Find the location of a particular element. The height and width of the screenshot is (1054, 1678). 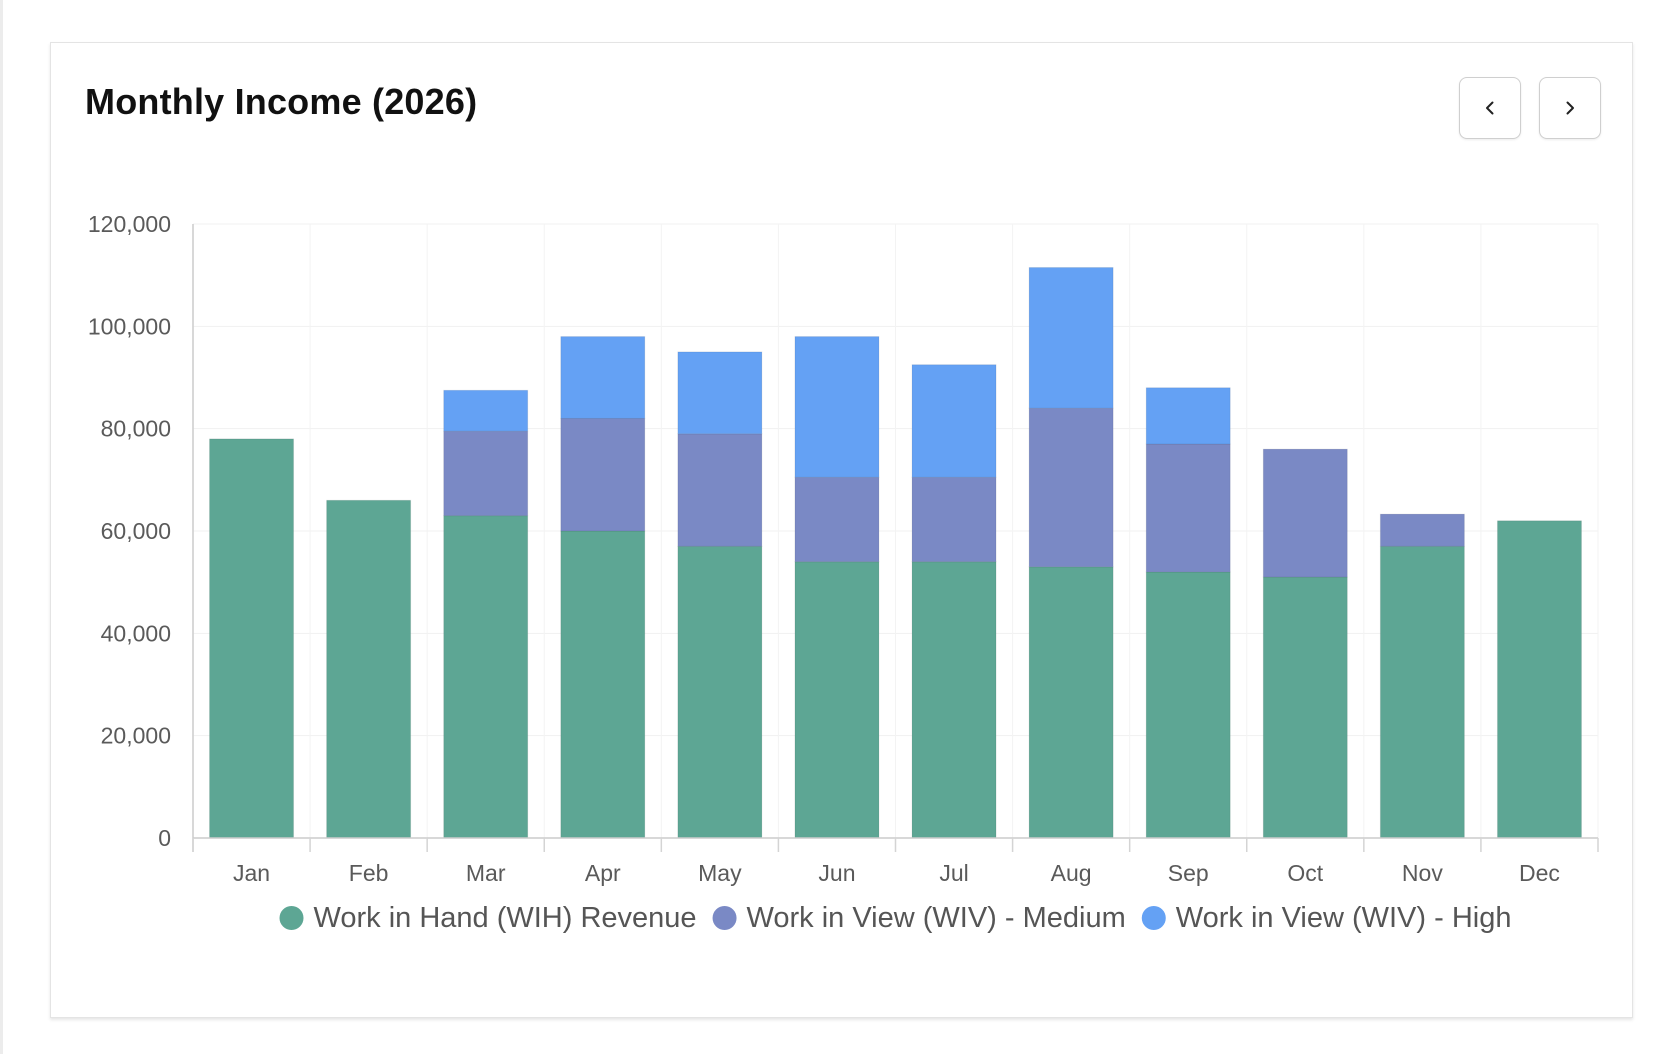

y-tick-label: 20,000 is located at coordinates (136, 736).